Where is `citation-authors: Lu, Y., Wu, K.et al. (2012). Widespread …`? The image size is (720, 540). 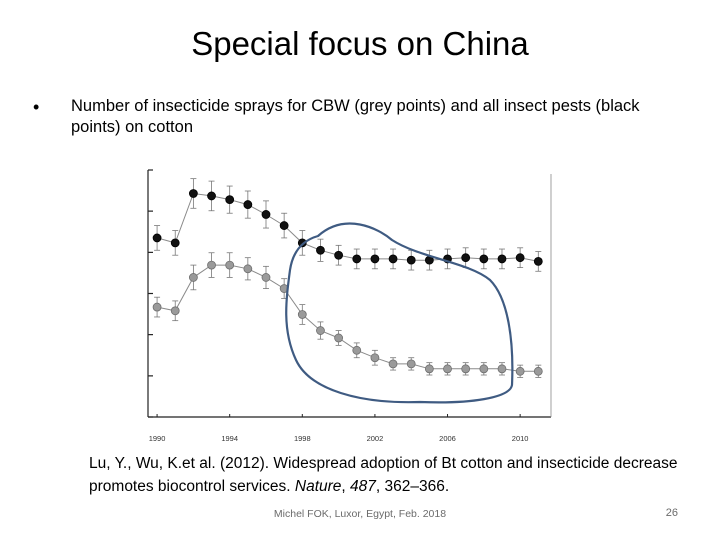
citation-authors: Lu, Y., Wu, K.et al. (2012). Widespread … is located at coordinates (383, 475).